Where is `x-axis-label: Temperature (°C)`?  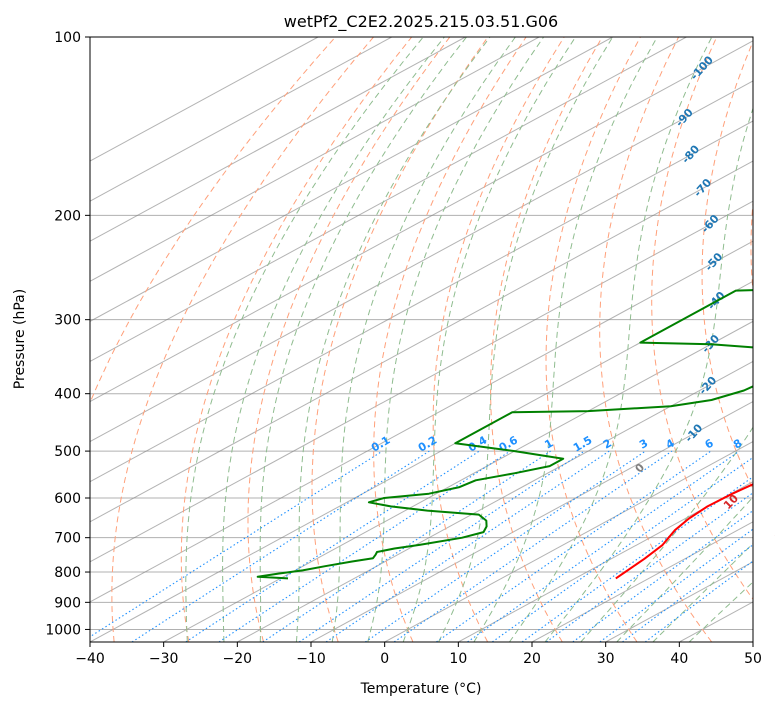 x-axis-label: Temperature (°C) is located at coordinates (421, 689).